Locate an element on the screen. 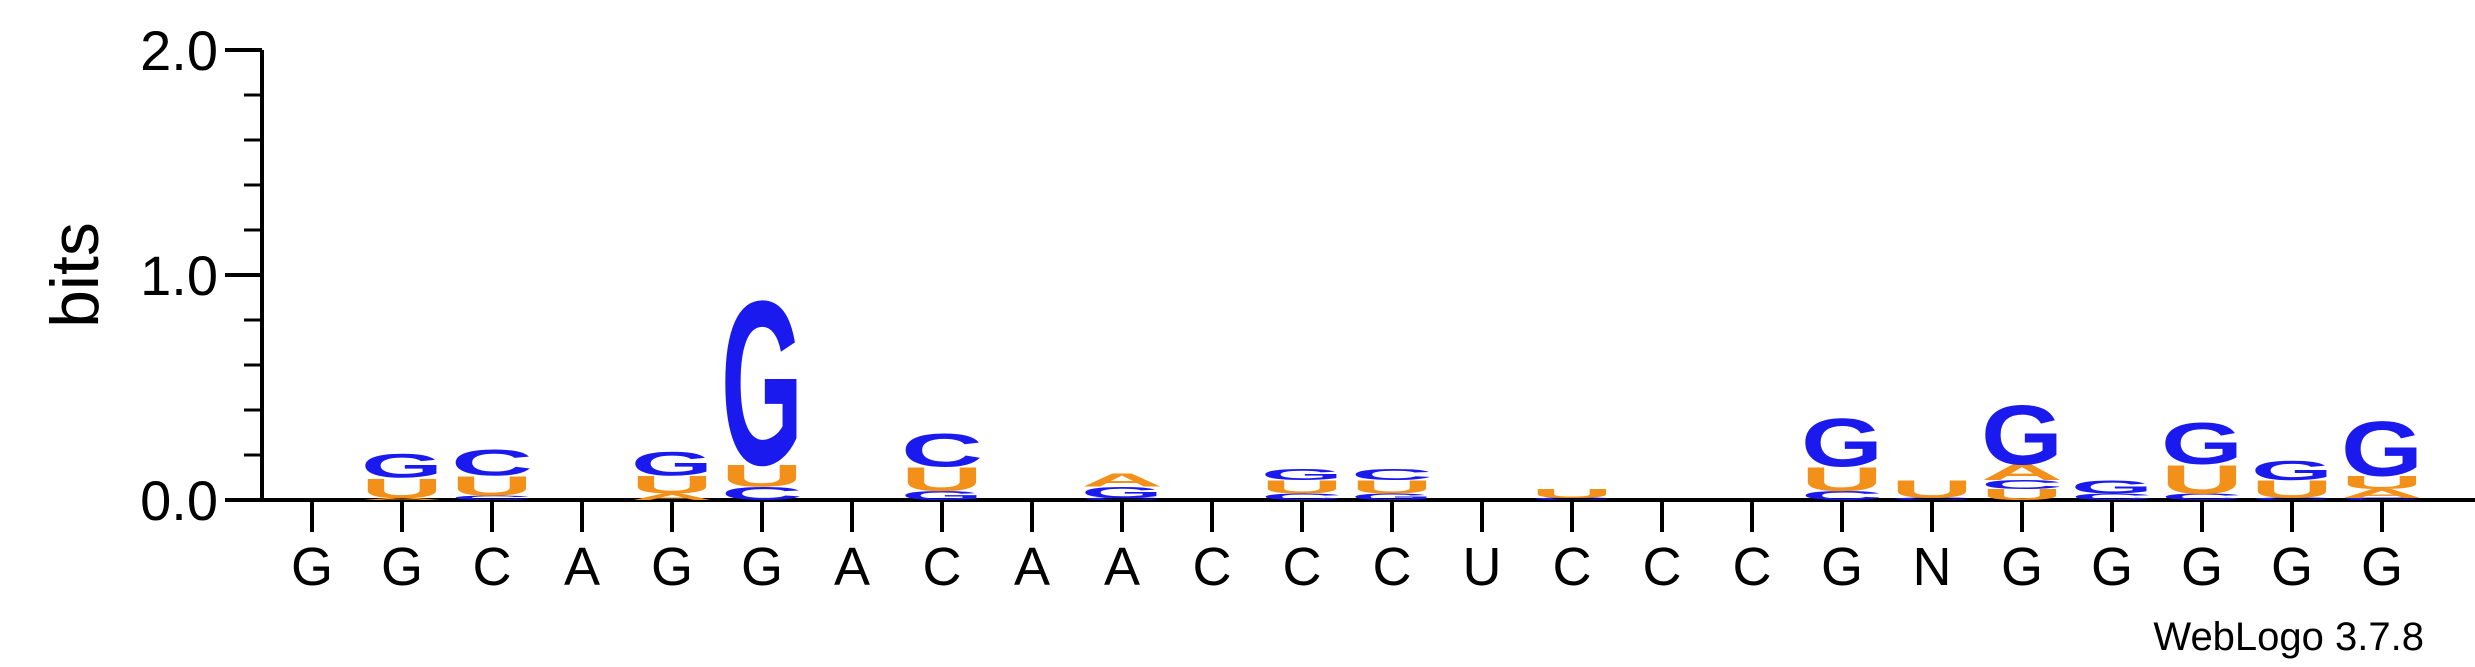  weblogo-credit: WebLogo 3.7.8 is located at coordinates (2288, 637).